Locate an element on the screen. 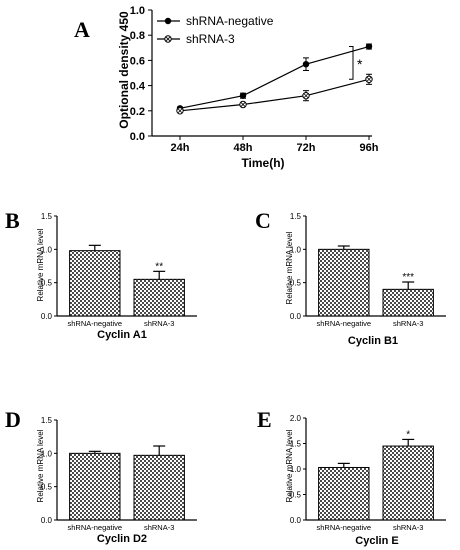 Image resolution: width=460 pixels, height=550 pixels. chart-title: Cyclin E is located at coordinates (376, 541).